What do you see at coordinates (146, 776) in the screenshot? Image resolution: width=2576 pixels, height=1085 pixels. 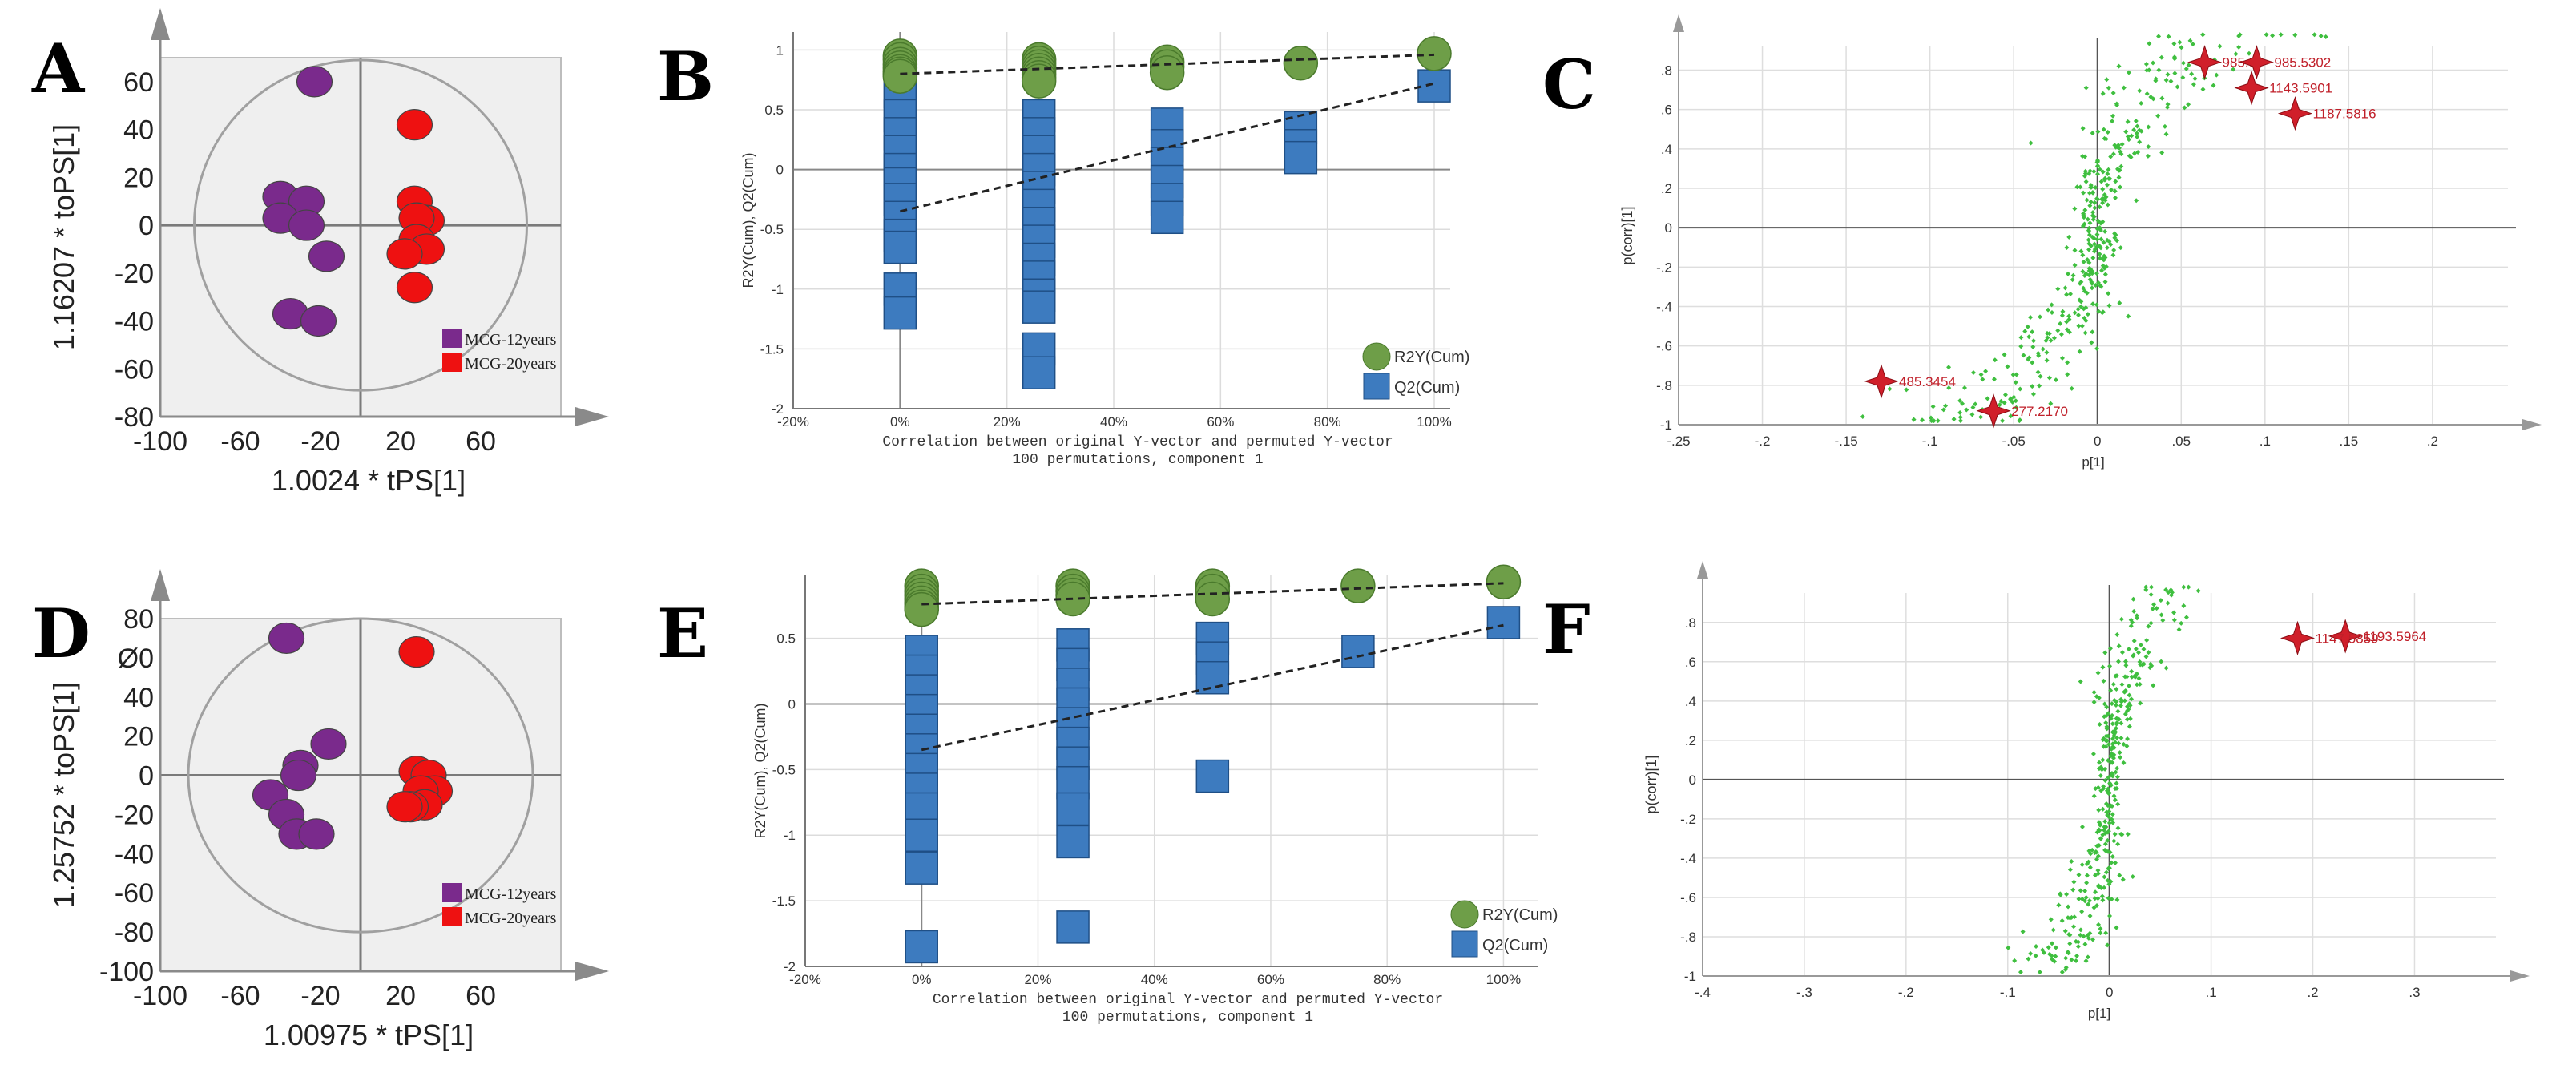 I see `y-tick-label: 0` at bounding box center [146, 776].